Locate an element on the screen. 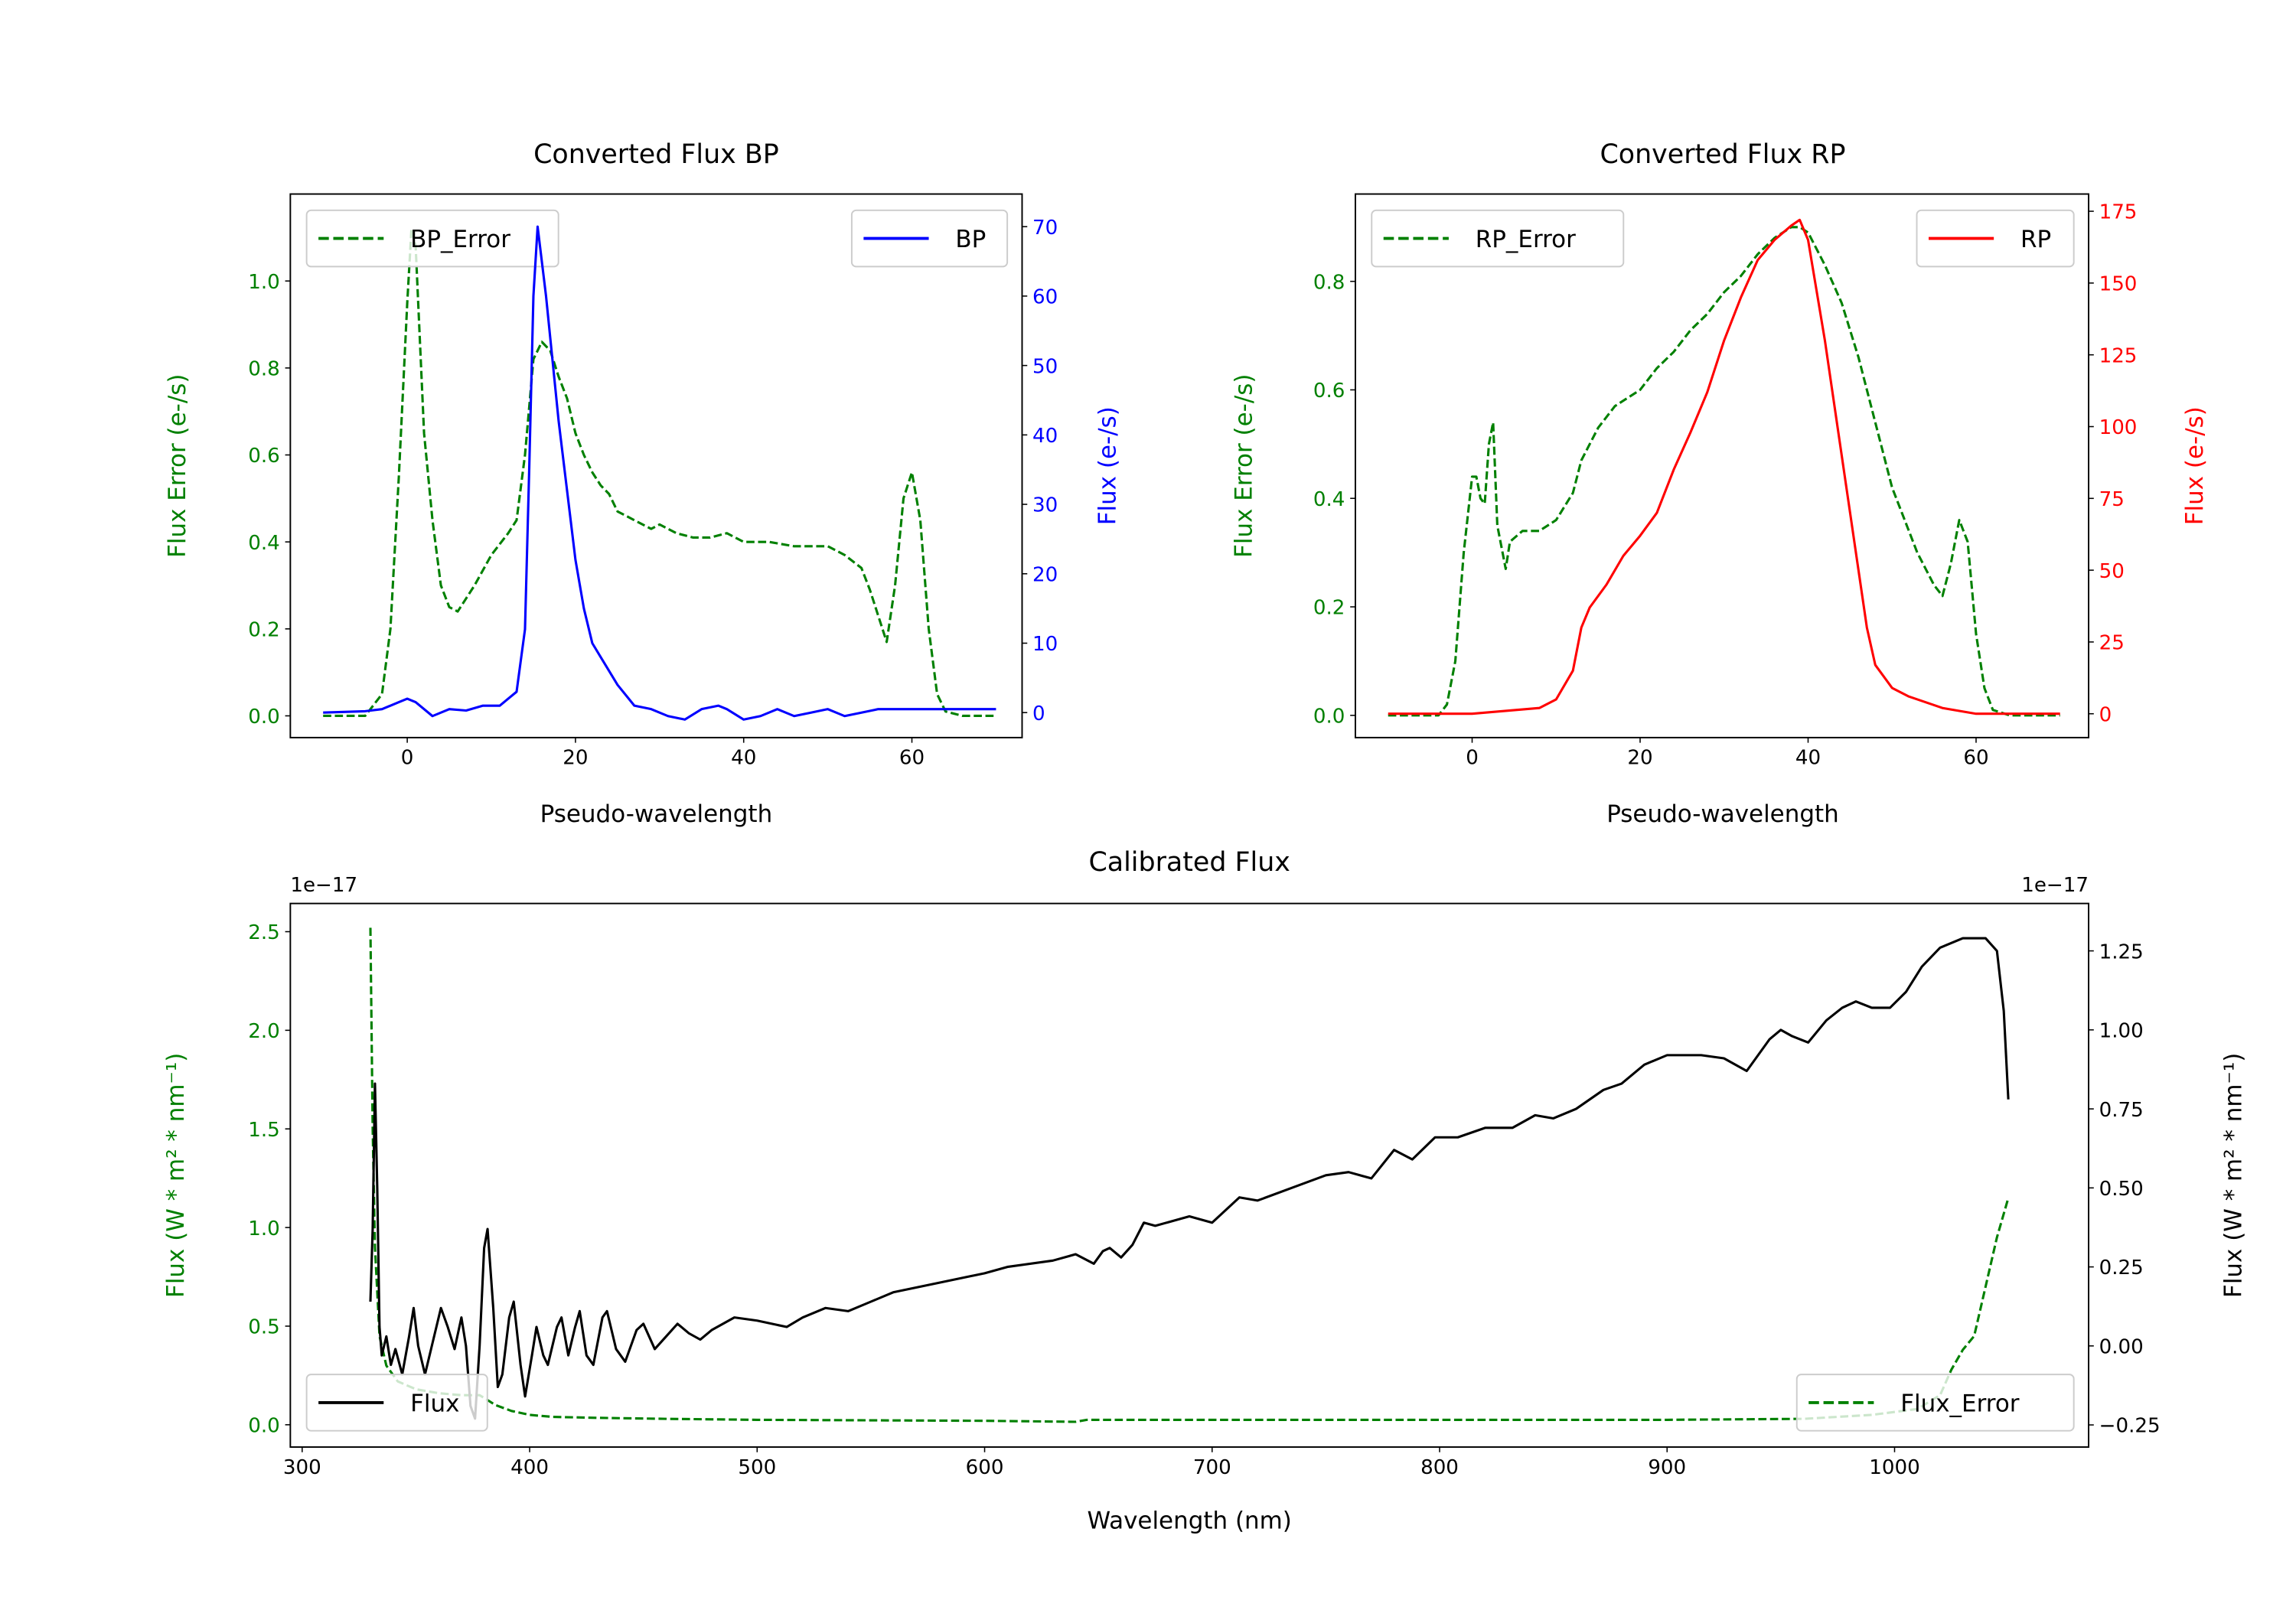 This screenshot has width=2296, height=1607. legend-bp: BP is located at coordinates (929, 239).